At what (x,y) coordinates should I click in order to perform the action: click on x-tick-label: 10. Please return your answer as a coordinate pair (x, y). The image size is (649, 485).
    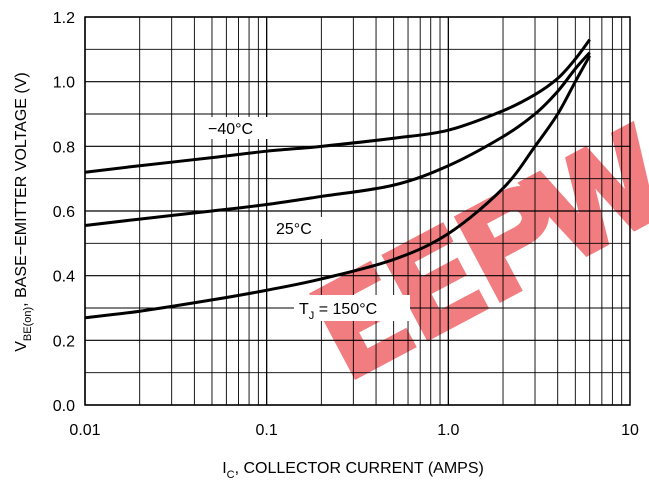
    Looking at the image, I should click on (630, 430).